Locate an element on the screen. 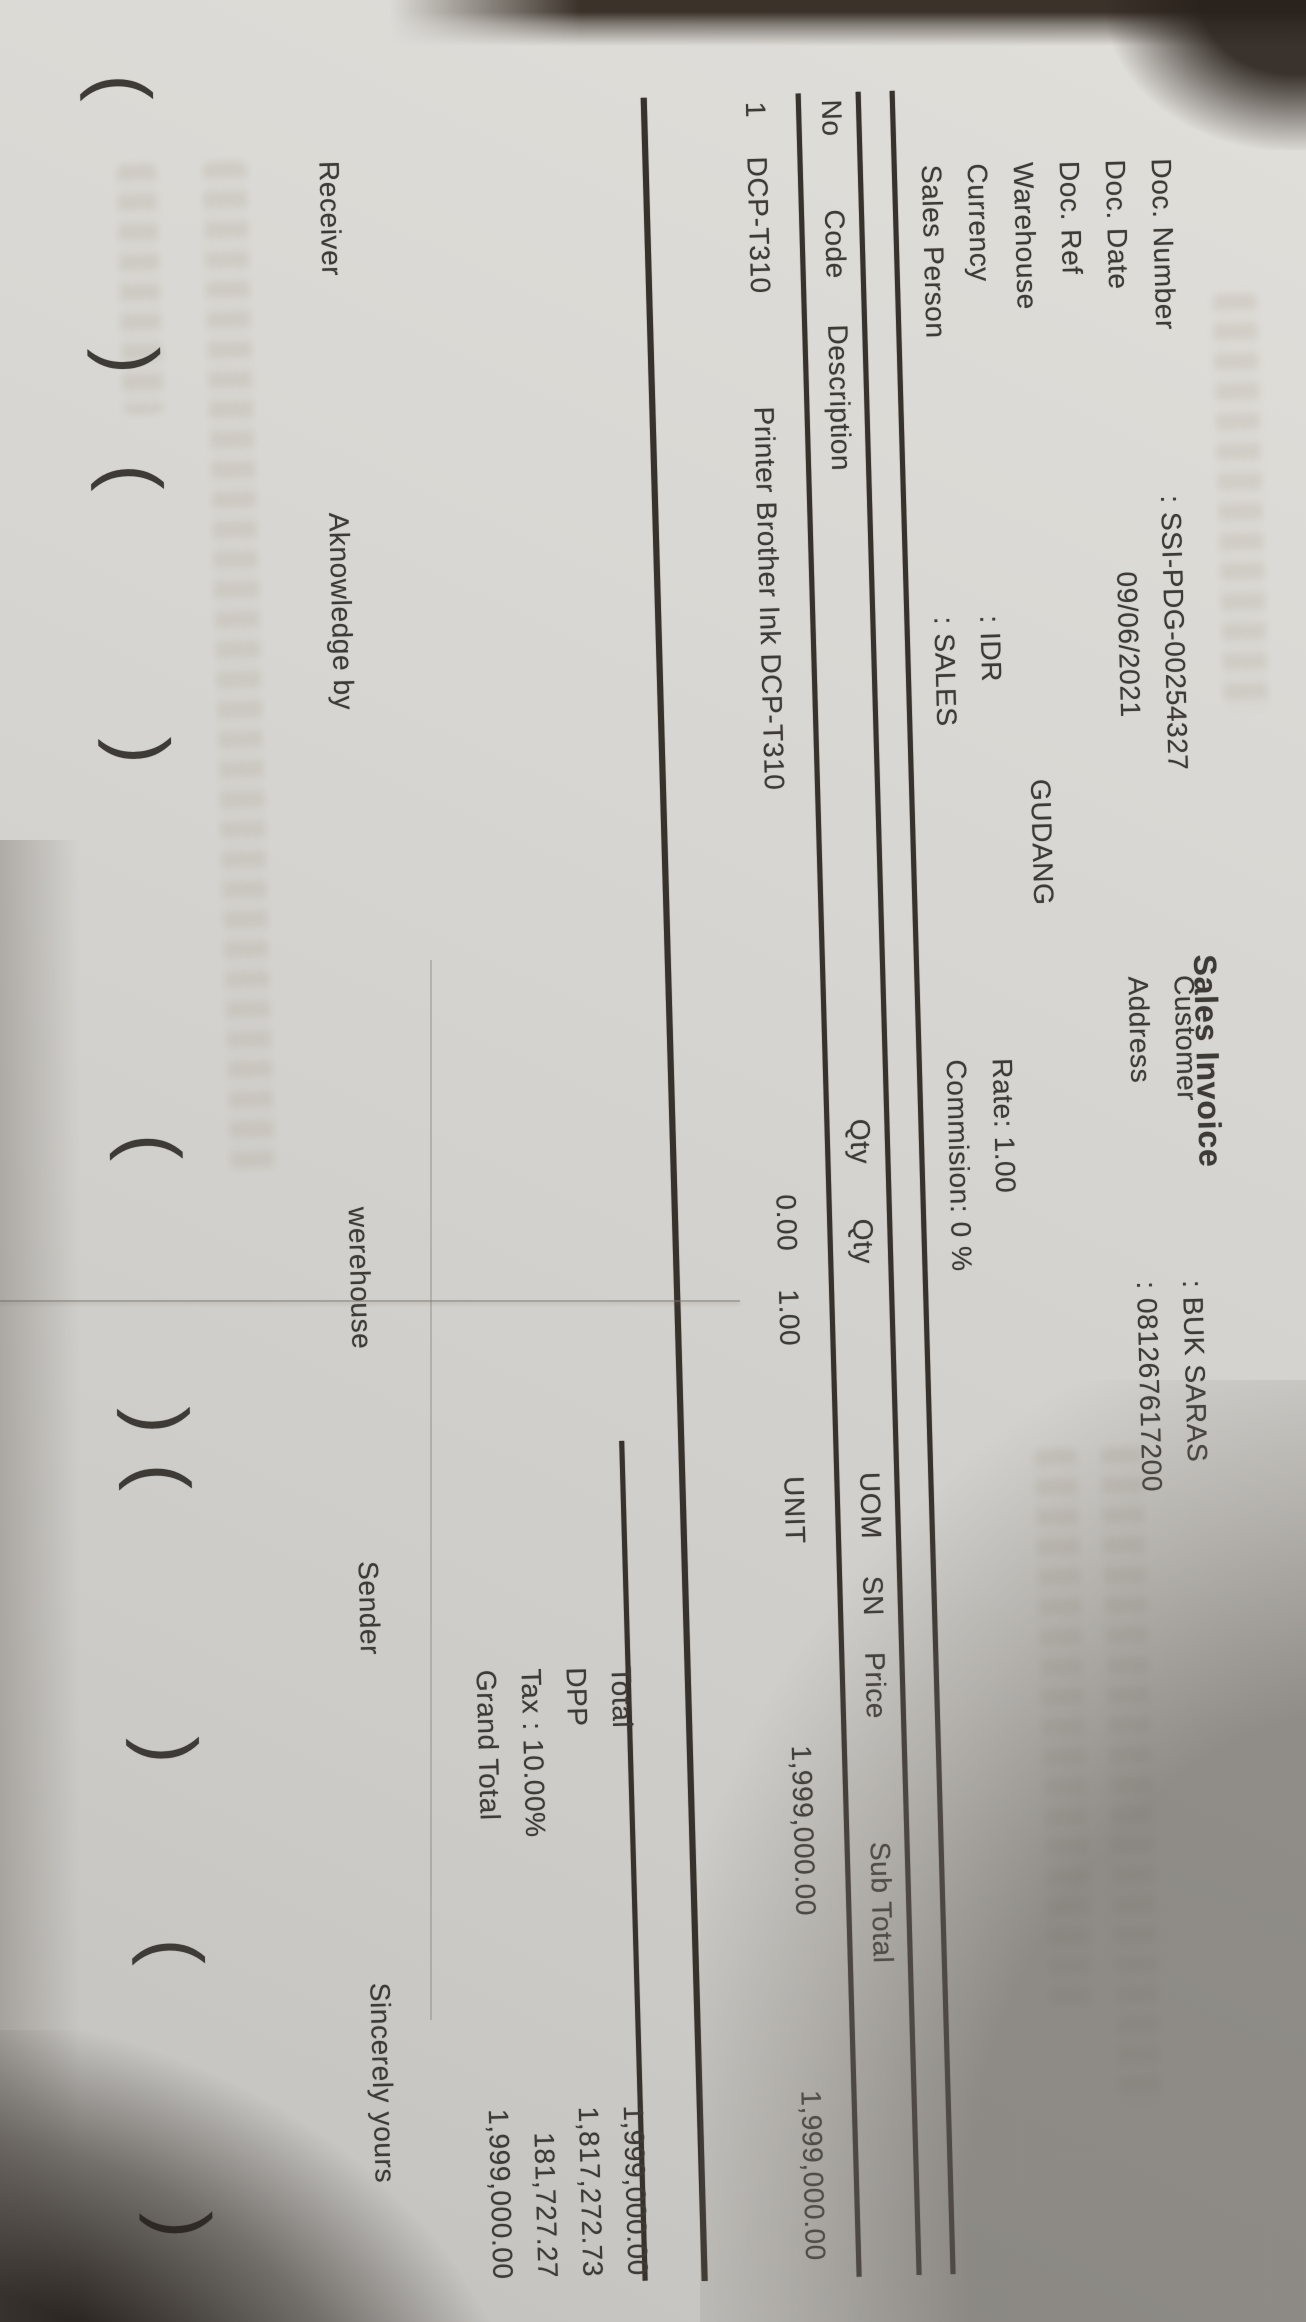 The image size is (1306, 2322). customer-label: Customer is located at coordinates (1185, 1038).